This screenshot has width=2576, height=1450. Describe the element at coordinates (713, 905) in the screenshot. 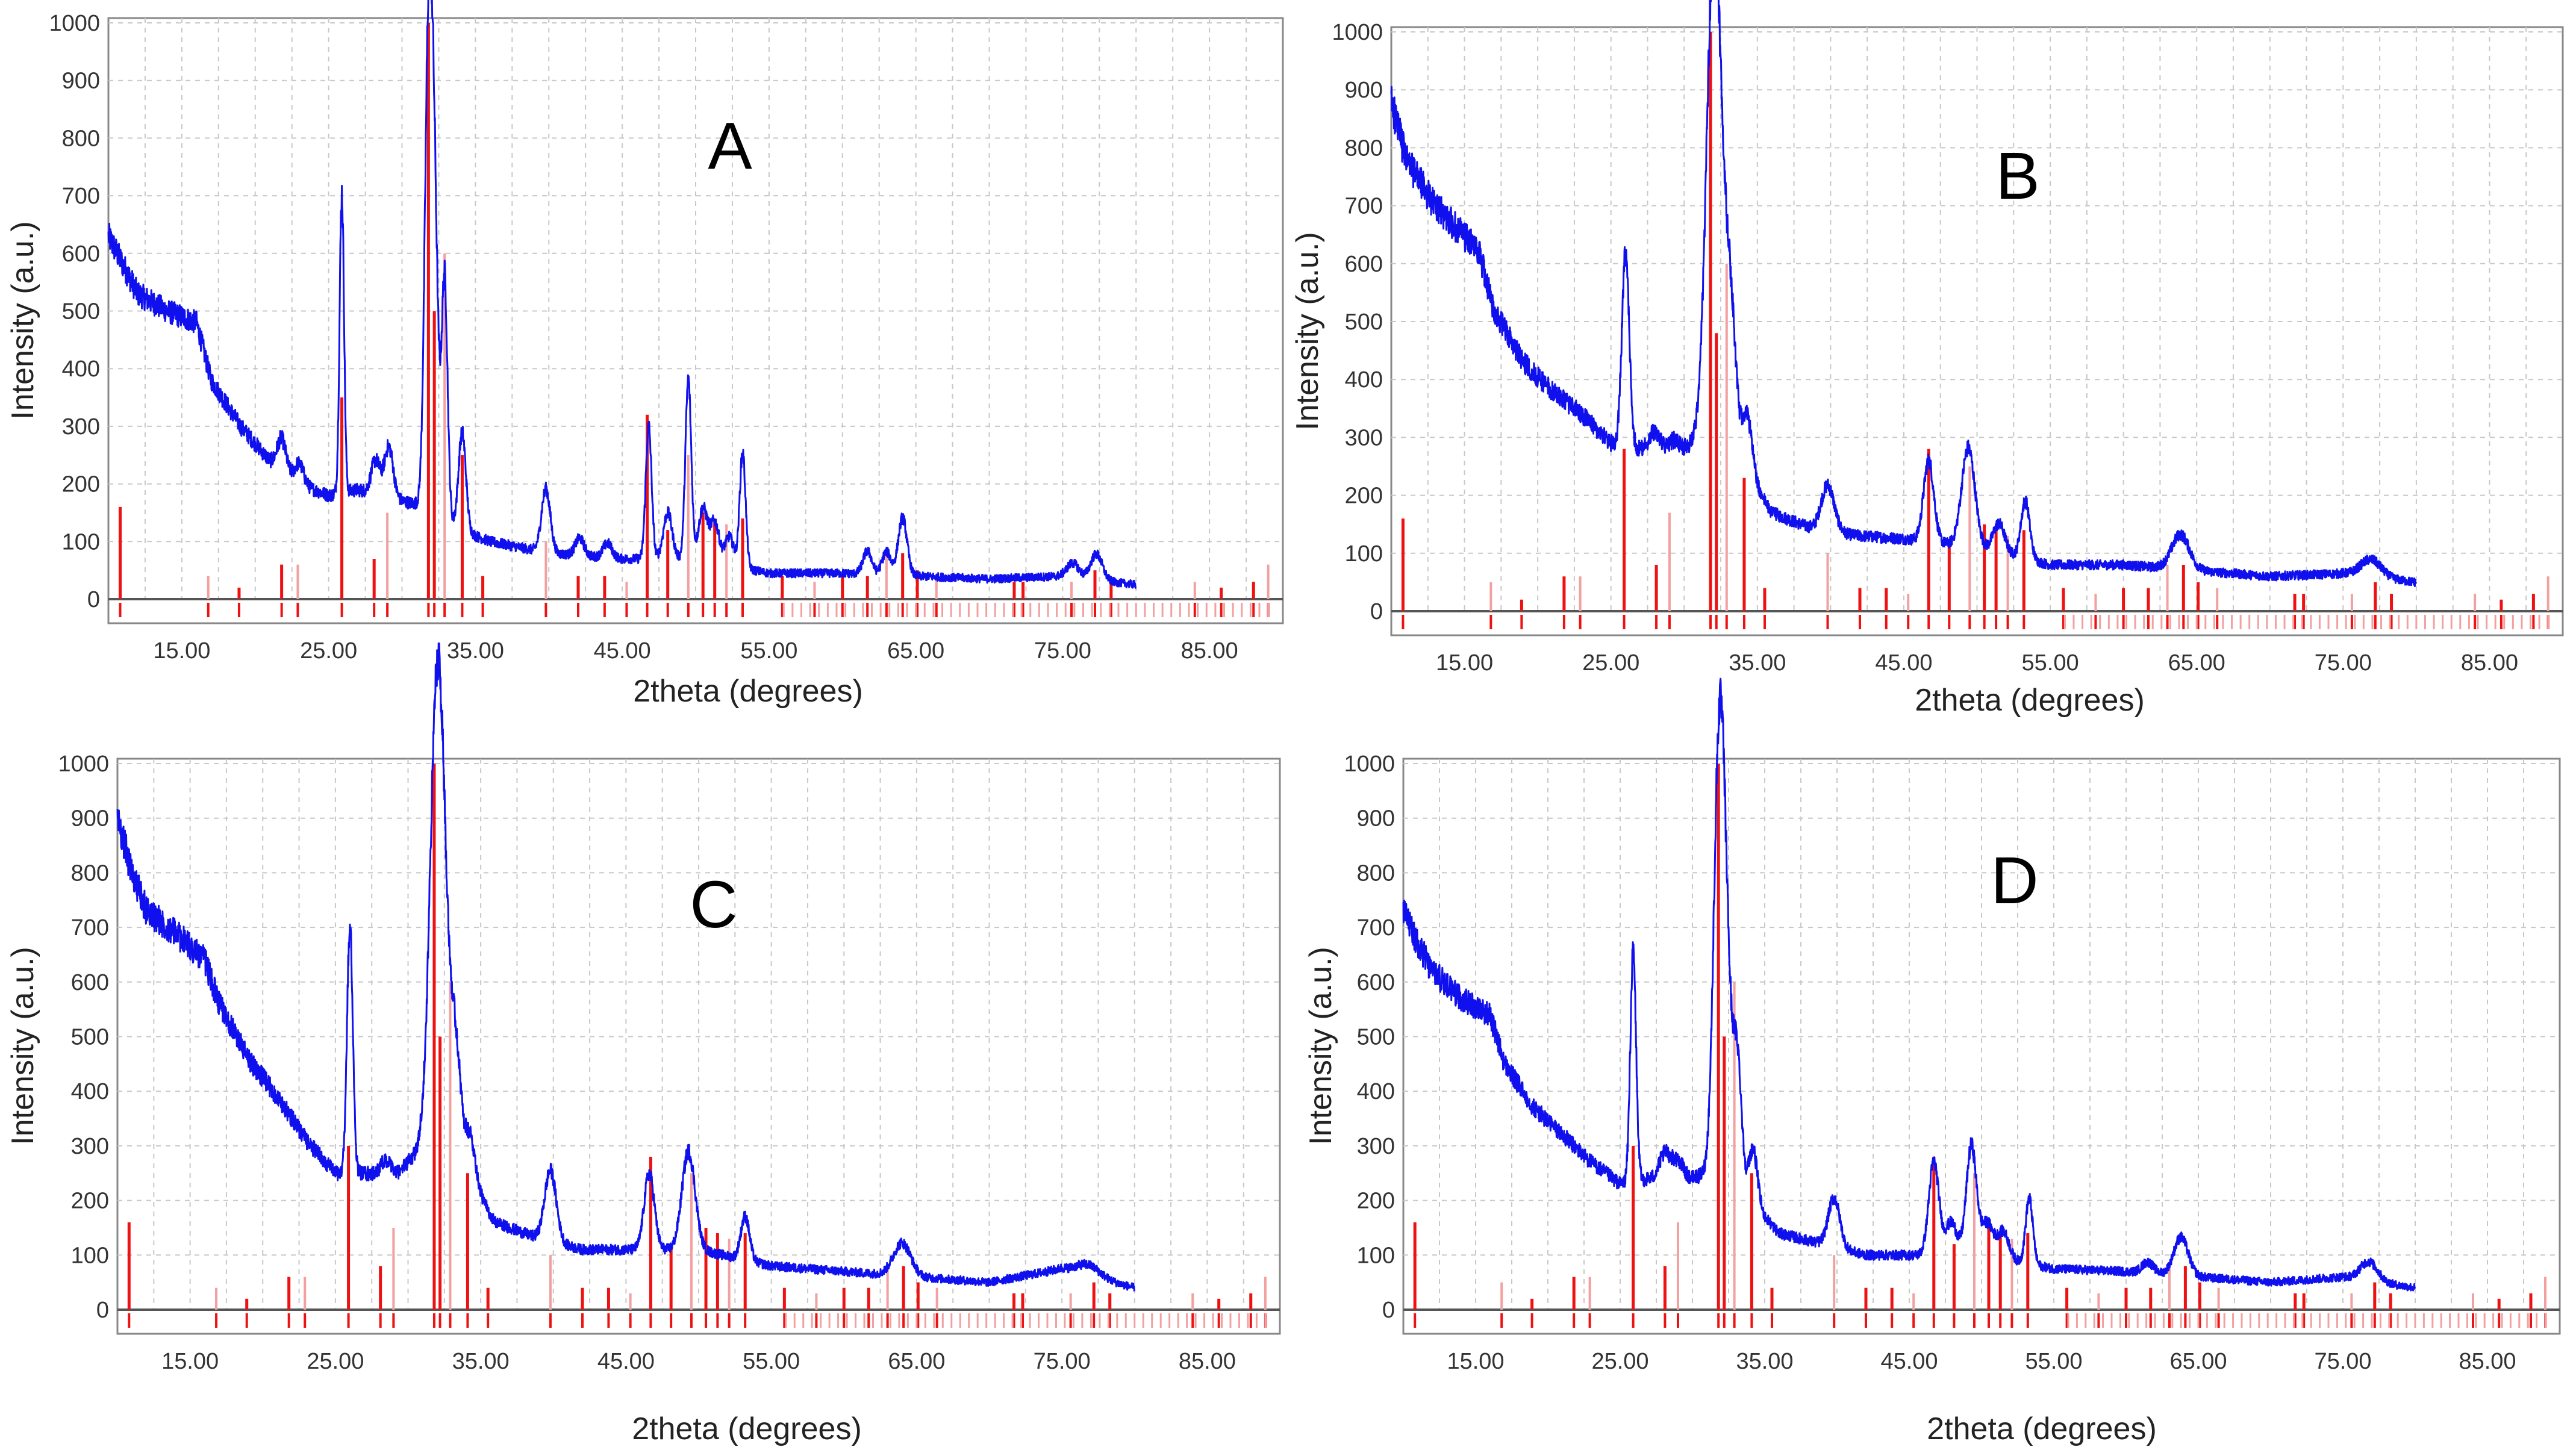

I see `panel-label: C` at that location.